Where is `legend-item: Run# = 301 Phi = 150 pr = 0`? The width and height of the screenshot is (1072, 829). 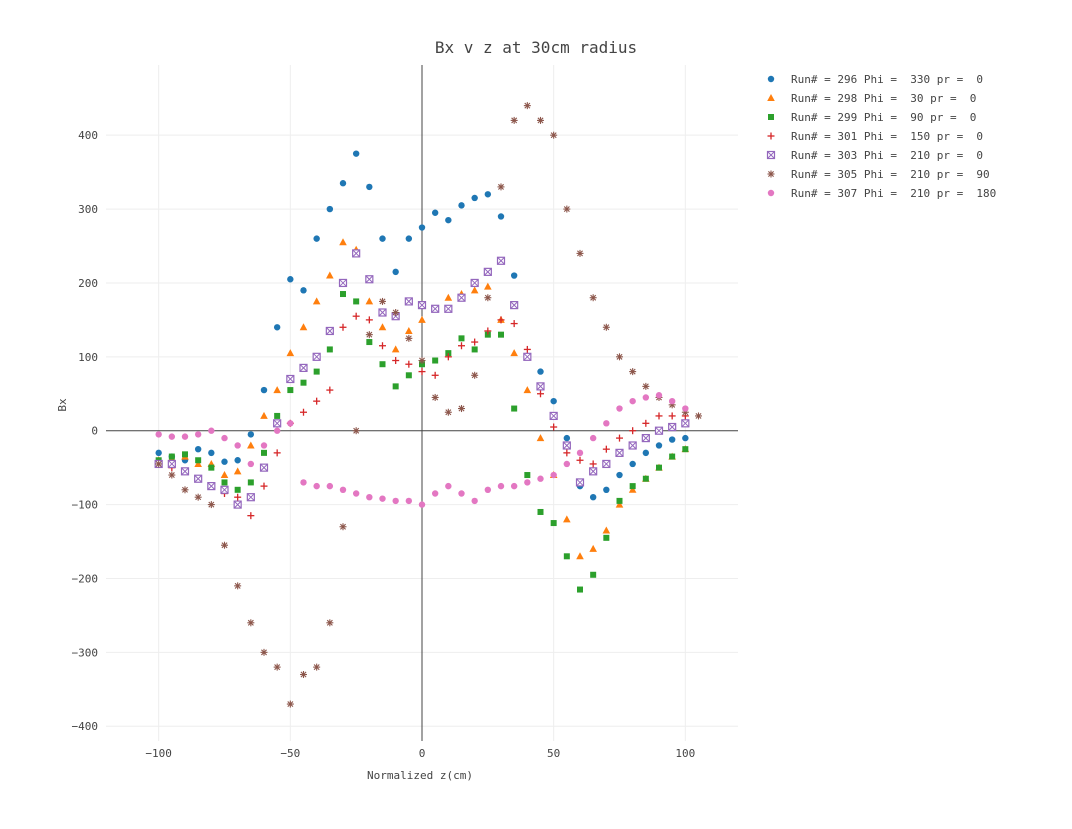 legend-item: Run# = 301 Phi = 150 pr = 0 is located at coordinates (875, 136).